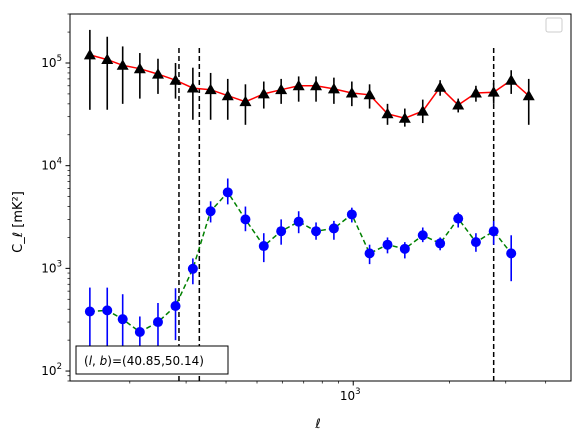  I want to click on y-tick-label: 10⁵, so click(51, 62).